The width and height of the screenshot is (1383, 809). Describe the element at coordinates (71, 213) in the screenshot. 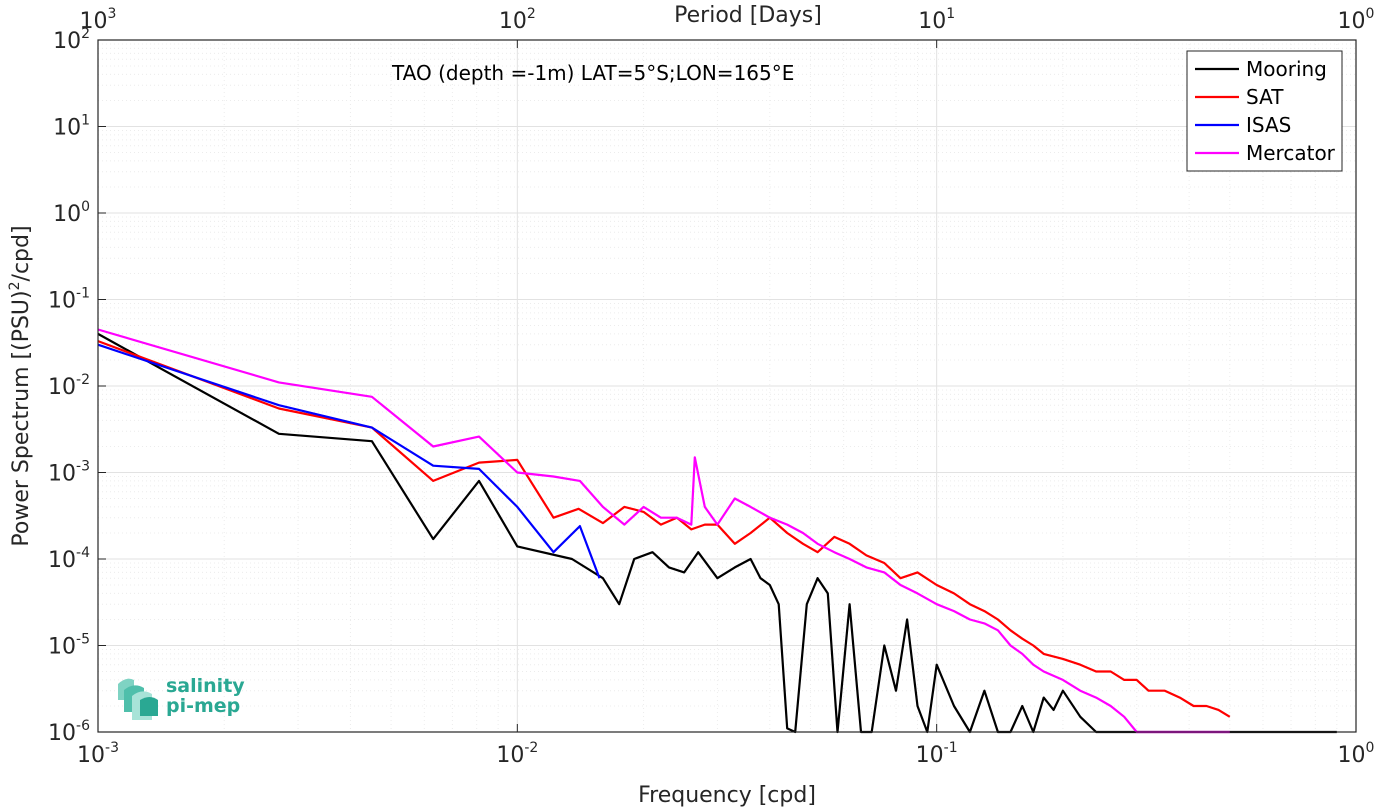

I see `y-tick-label: 10⁰` at that location.